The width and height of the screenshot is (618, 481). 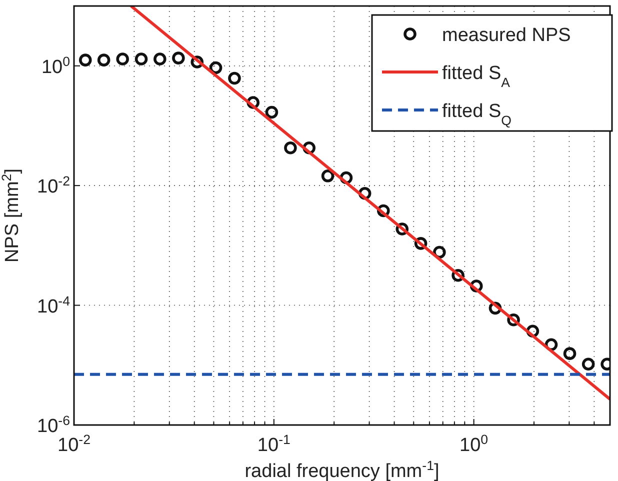 I want to click on x-axis-title: radial frequency [mm$^{-1}$], so click(x=342, y=469).